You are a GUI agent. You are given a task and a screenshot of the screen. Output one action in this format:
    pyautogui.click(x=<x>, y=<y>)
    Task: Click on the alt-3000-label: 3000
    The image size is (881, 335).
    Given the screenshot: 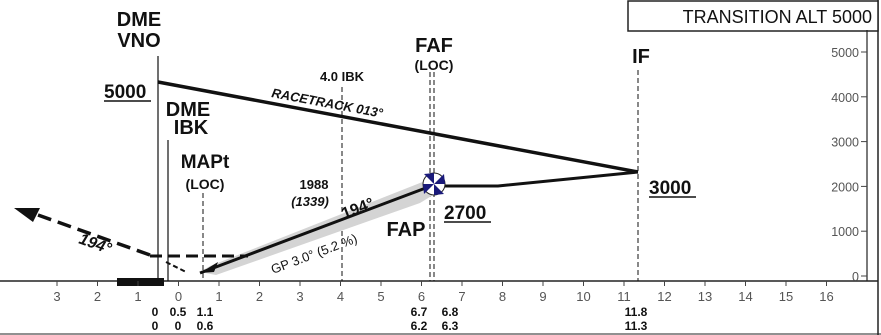 What is the action you would take?
    pyautogui.click(x=670, y=188)
    